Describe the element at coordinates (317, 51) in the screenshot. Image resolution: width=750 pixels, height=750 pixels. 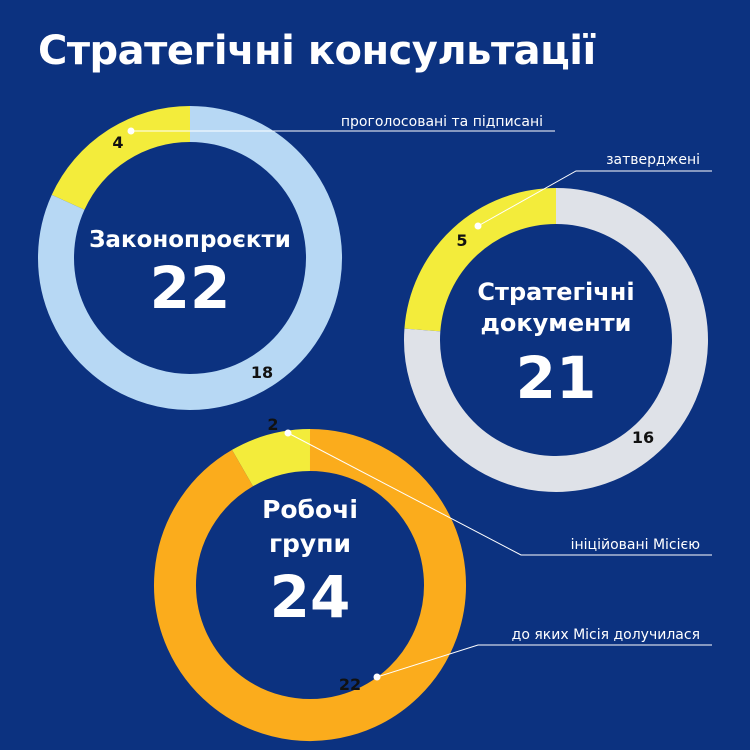
I see `page-title: Стратегічні консультації` at that location.